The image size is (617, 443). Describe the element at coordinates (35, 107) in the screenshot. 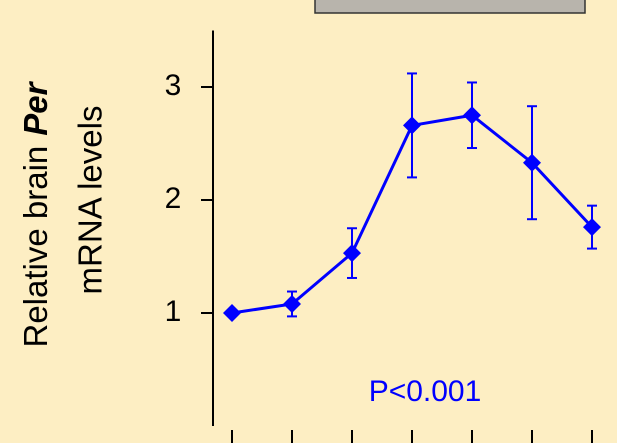

I see `y-label-emphasis: Per` at that location.